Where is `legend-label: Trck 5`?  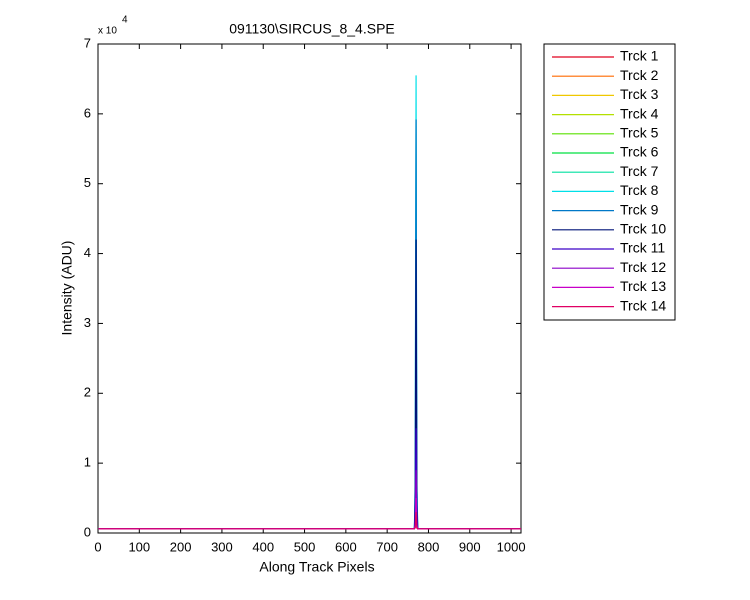
legend-label: Trck 5 is located at coordinates (639, 133).